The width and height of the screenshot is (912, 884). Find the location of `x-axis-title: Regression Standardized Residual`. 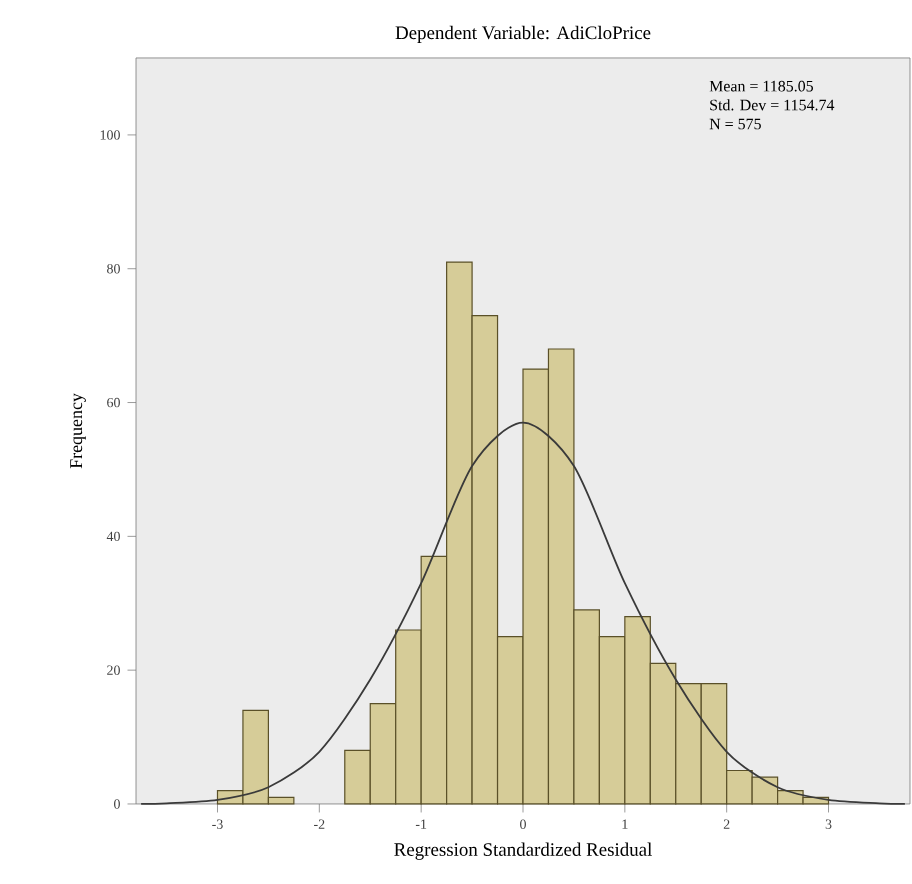

x-axis-title: Regression Standardized Residual is located at coordinates (523, 851).